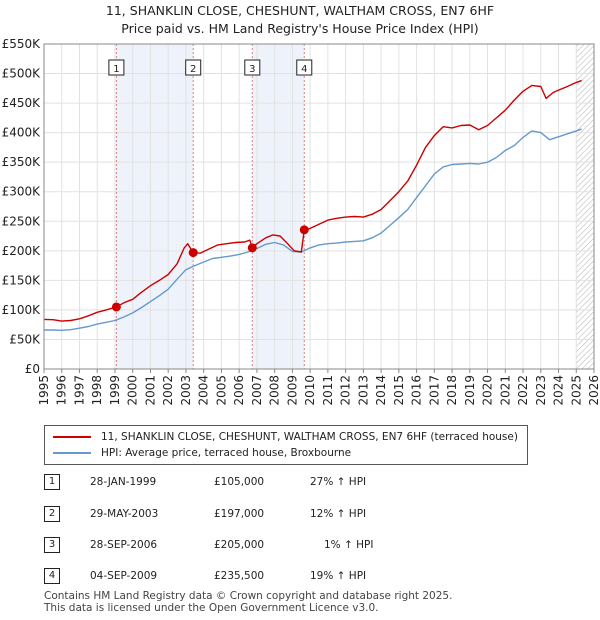 The width and height of the screenshot is (600, 620). What do you see at coordinates (22, 192) in the screenshot?
I see `y-tick-label: £300K` at bounding box center [22, 192].